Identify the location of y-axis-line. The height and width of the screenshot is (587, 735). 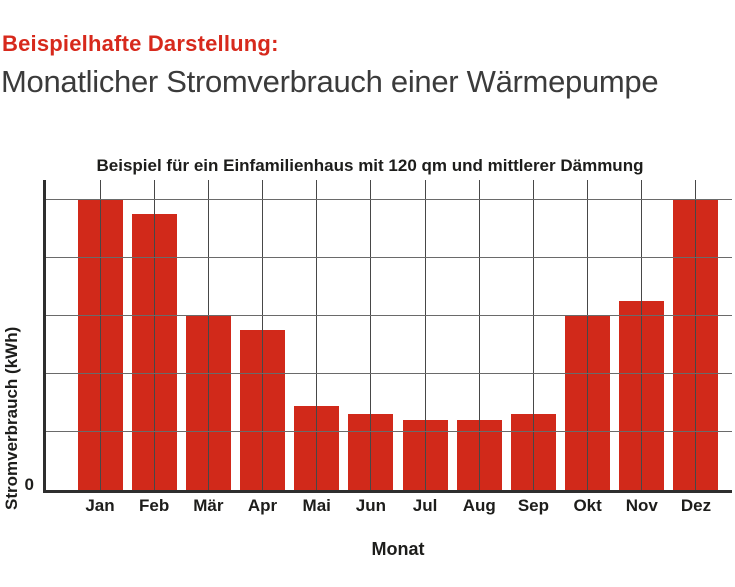
(44, 336).